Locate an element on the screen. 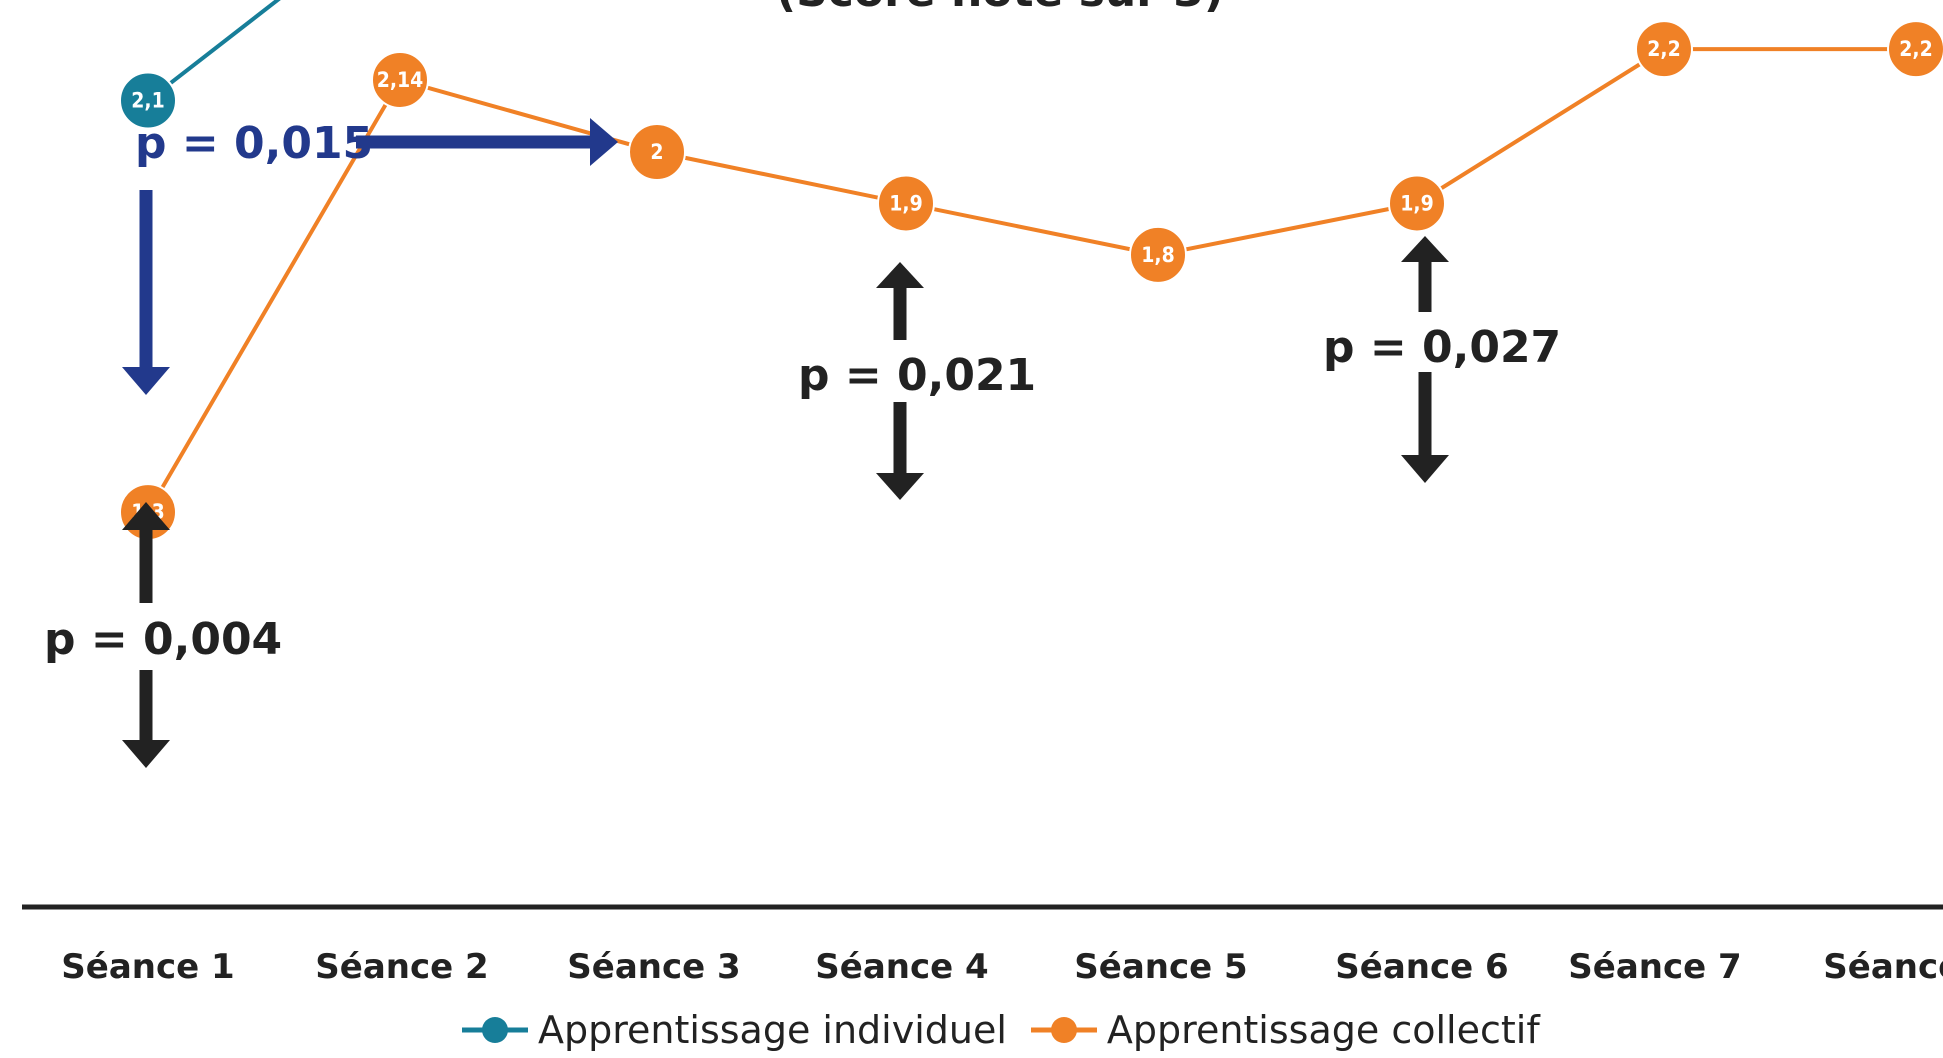  data-label: 2,1 is located at coordinates (147, 101).